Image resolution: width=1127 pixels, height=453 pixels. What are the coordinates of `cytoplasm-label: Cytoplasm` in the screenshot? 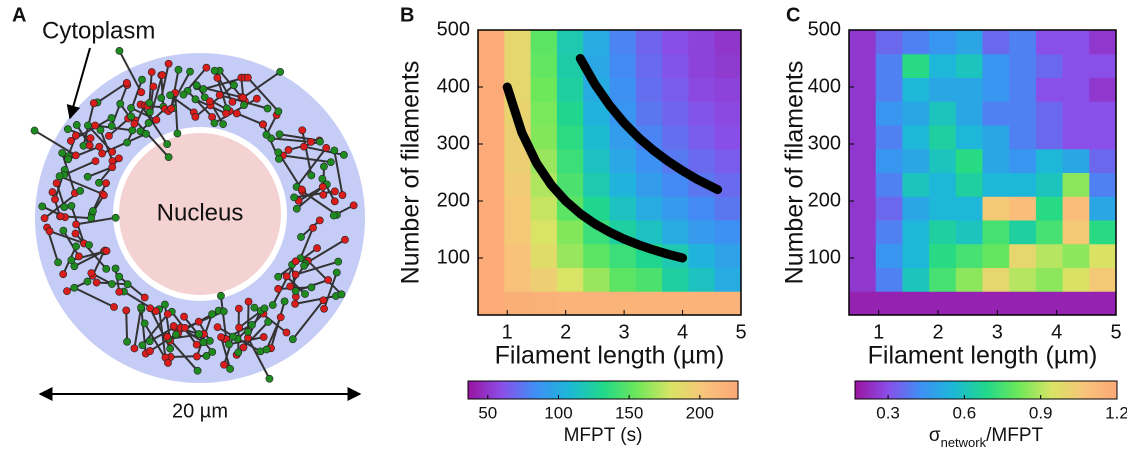 It's located at (98, 30).